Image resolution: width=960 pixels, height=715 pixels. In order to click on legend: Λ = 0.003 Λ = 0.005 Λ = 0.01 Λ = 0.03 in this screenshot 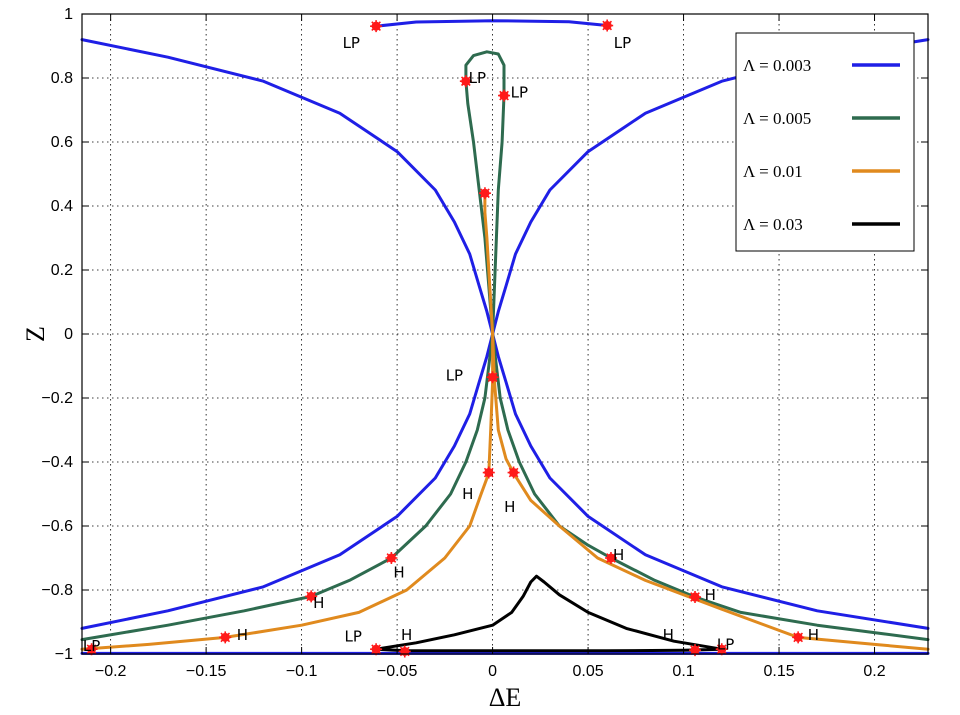, I will do `click(825, 142)`.